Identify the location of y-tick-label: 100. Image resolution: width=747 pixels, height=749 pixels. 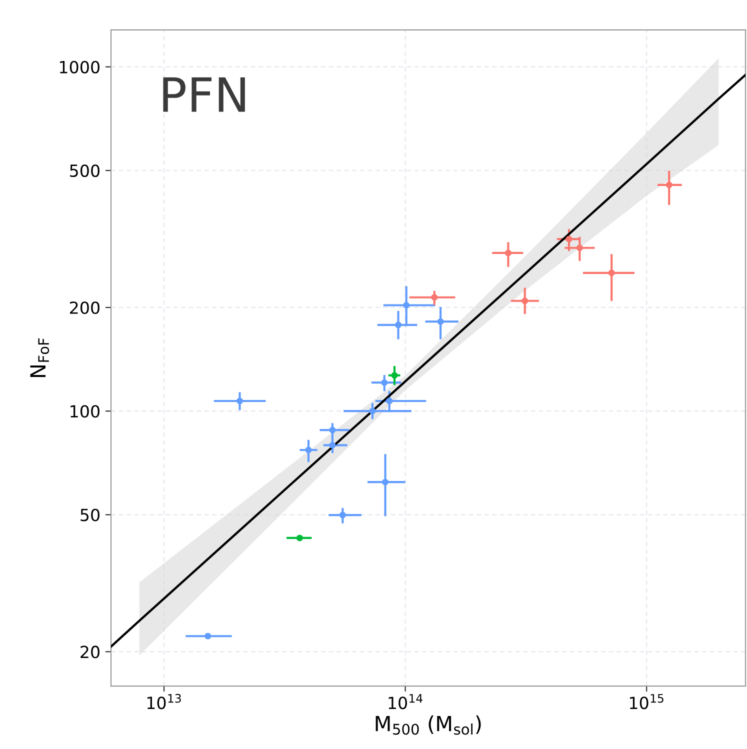
(85, 411).